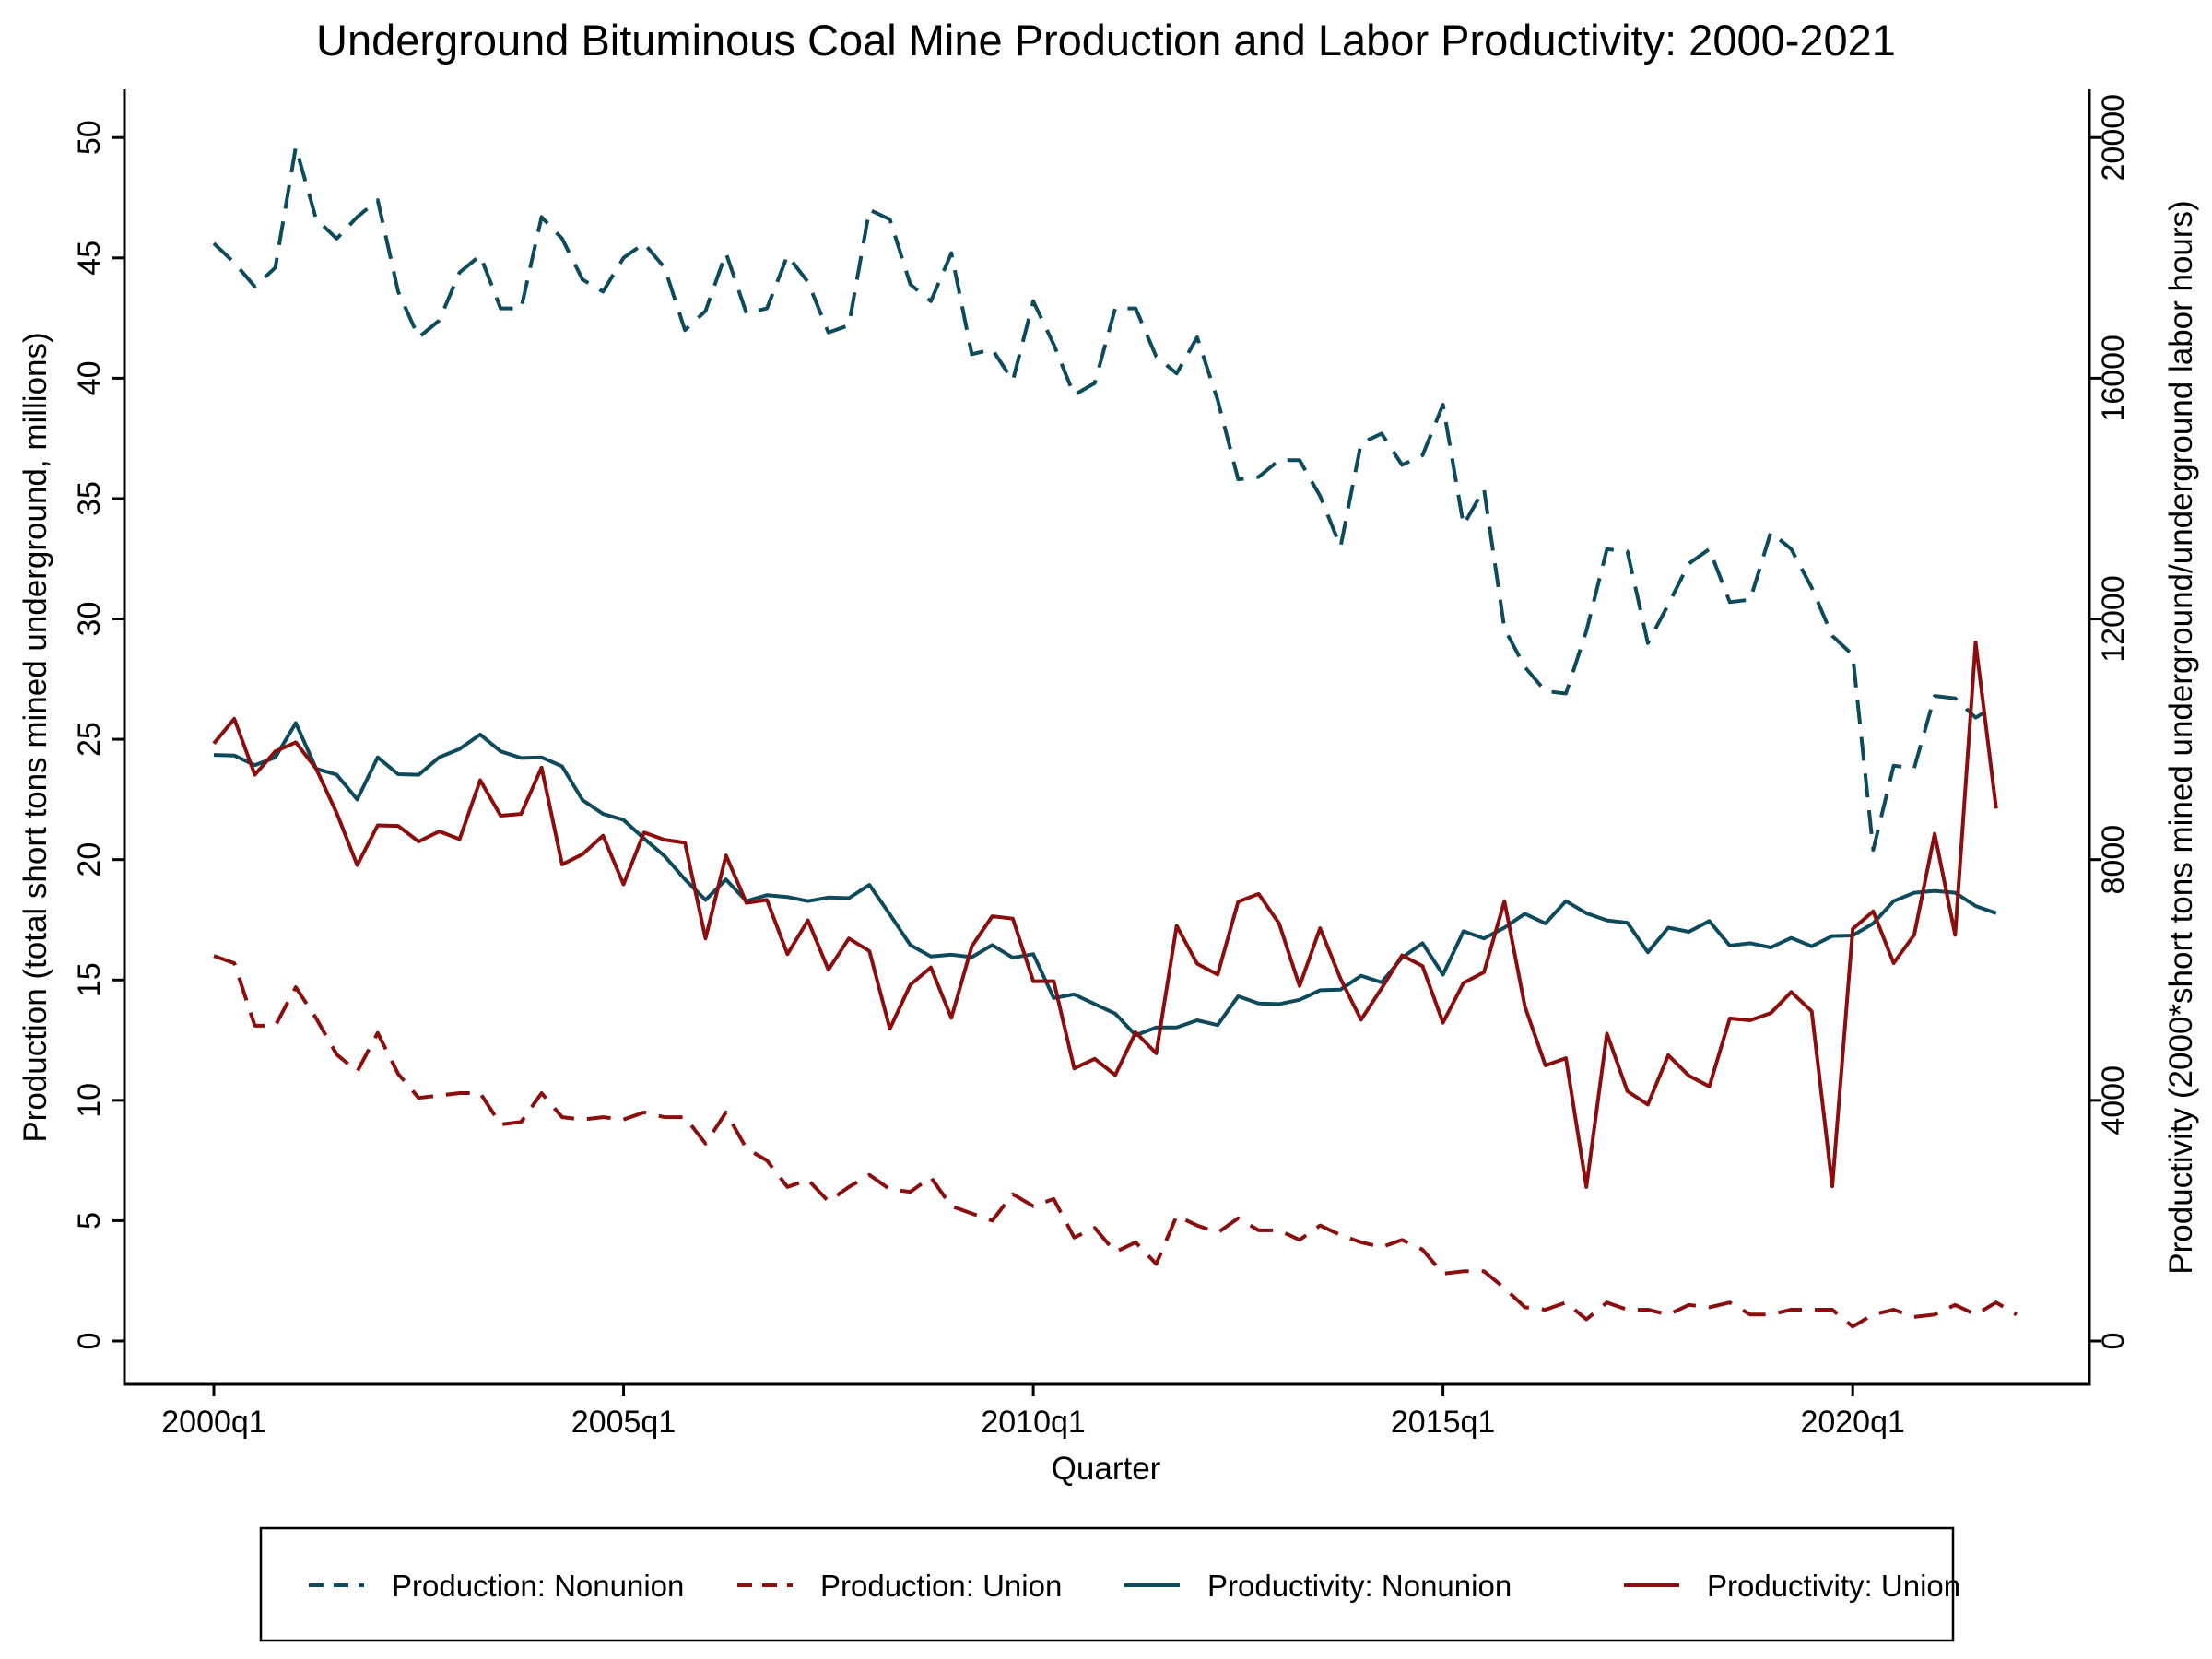  What do you see at coordinates (1833, 1586) in the screenshot?
I see `legend-label-productivity-union: Productivity: Union` at bounding box center [1833, 1586].